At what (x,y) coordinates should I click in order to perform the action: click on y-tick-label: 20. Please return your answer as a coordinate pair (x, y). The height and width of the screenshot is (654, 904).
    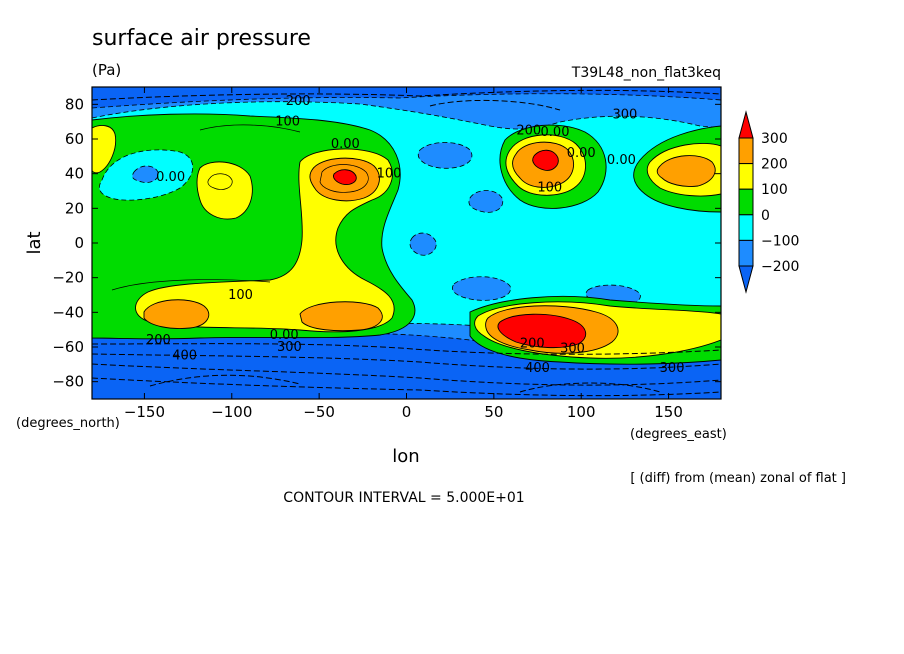
    Looking at the image, I should click on (74, 208).